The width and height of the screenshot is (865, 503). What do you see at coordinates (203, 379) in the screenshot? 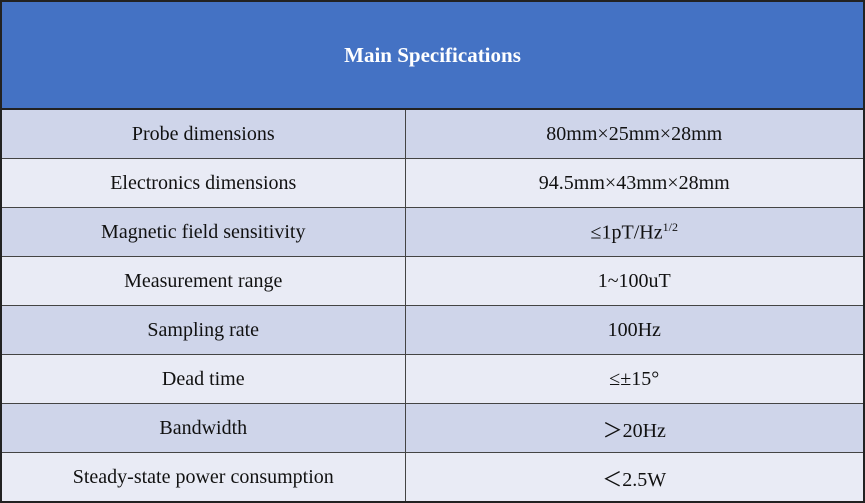
I see `spec-name: Dead time` at bounding box center [203, 379].